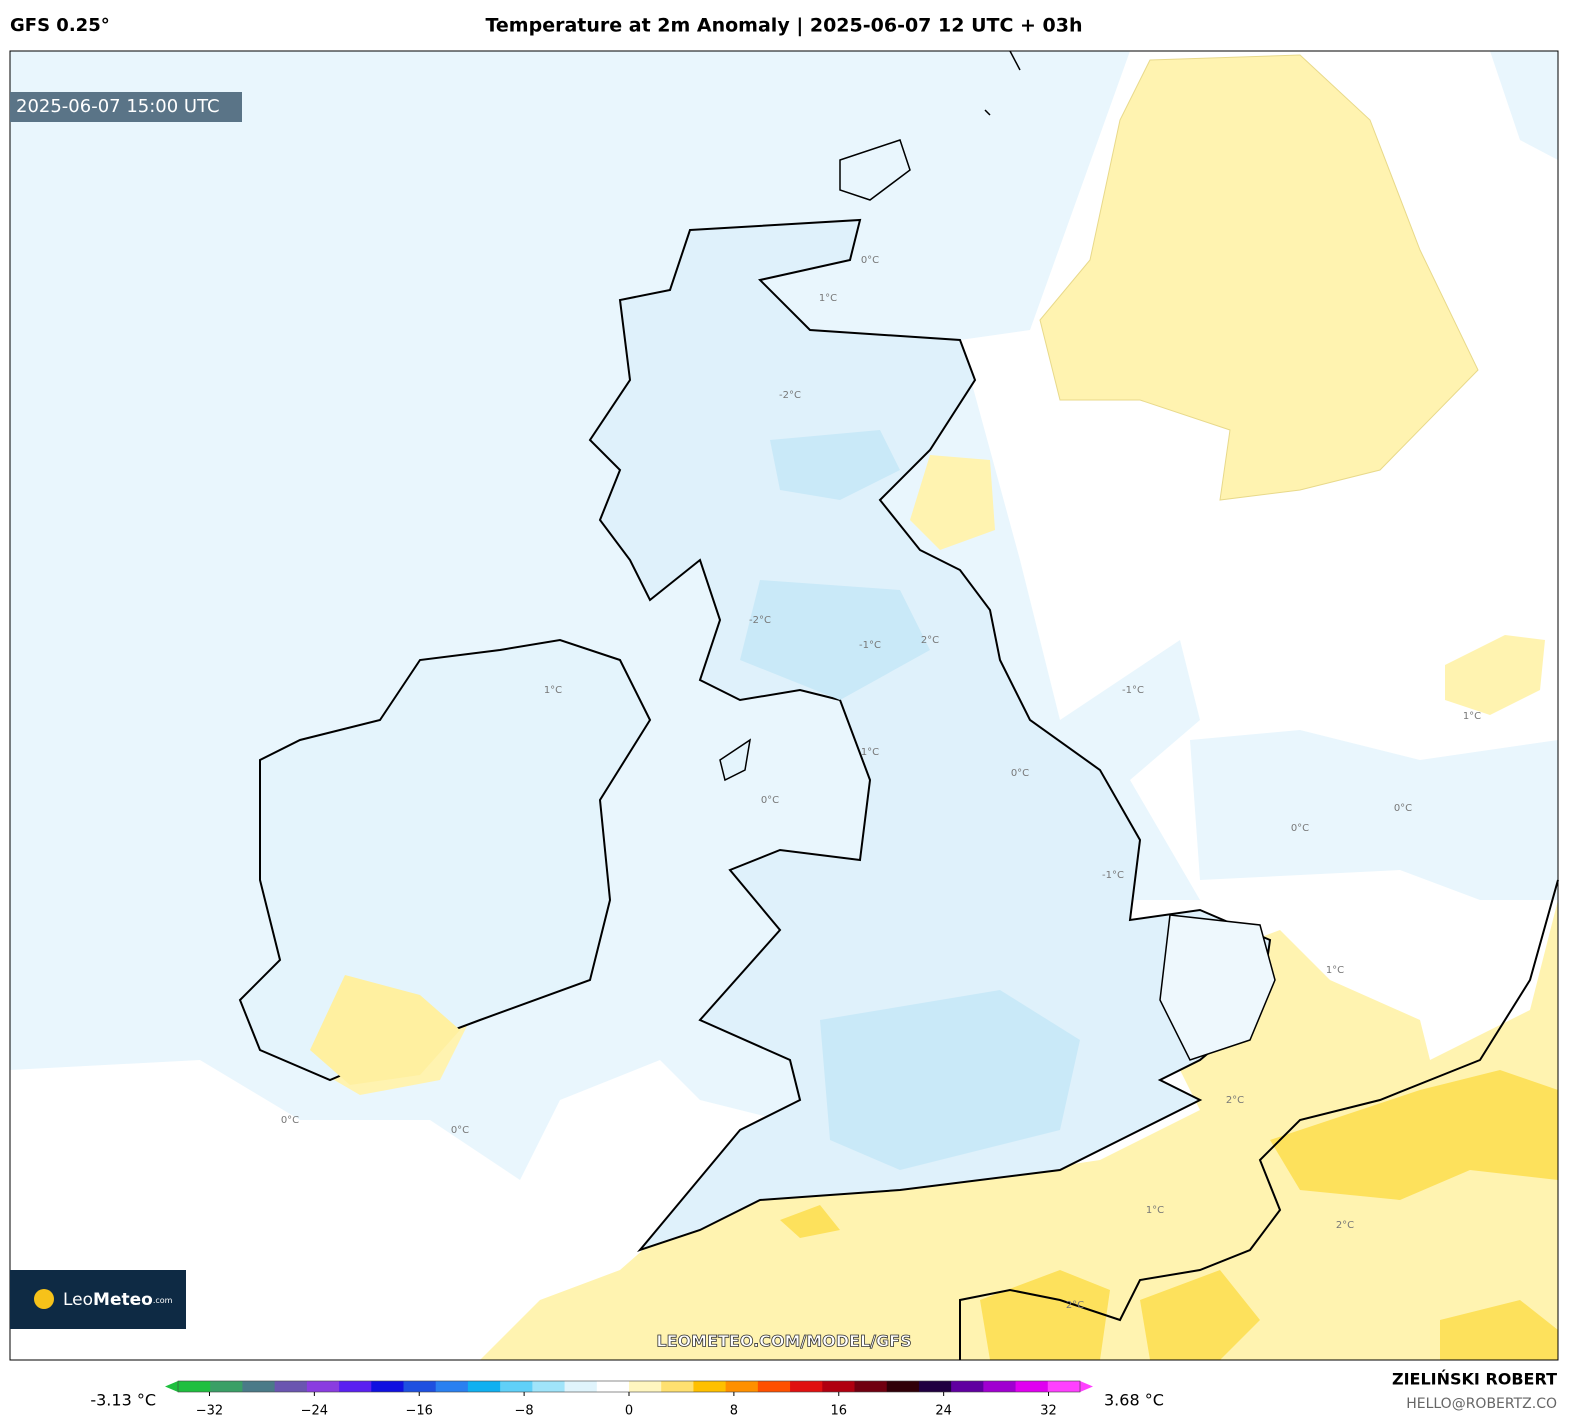  Describe the element at coordinates (1048, 1411) in the screenshot. I see `colorbar-tick-label: 32` at that location.